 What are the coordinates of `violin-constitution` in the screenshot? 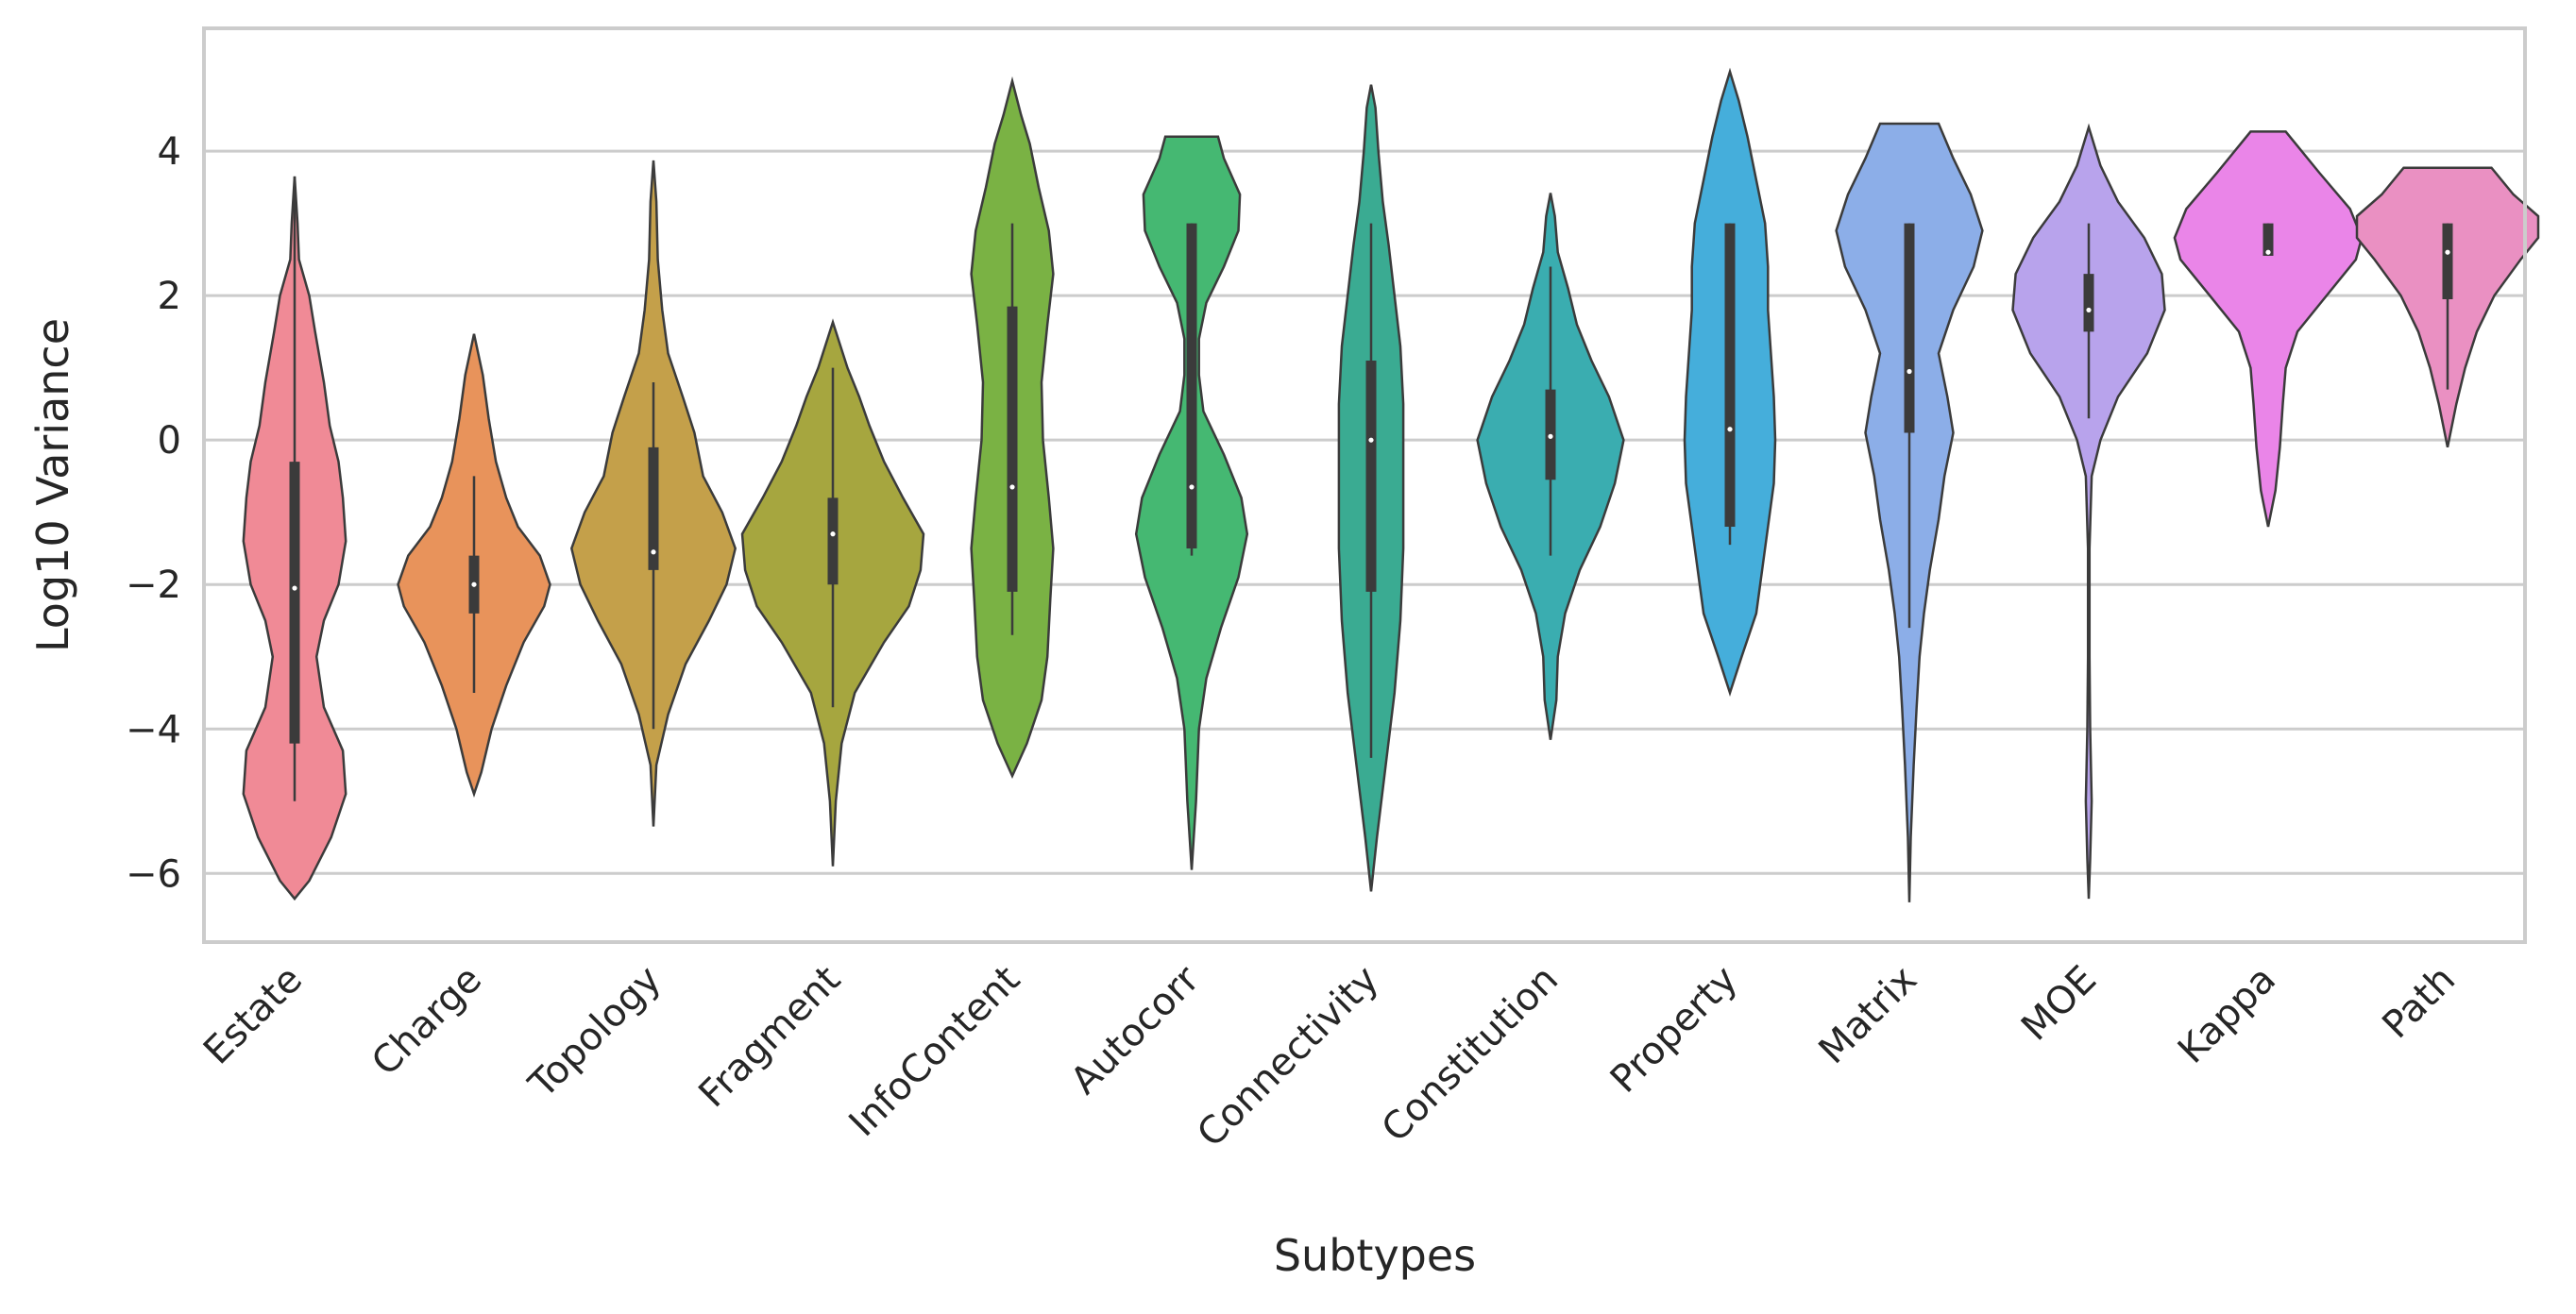 It's located at (1550, 466).